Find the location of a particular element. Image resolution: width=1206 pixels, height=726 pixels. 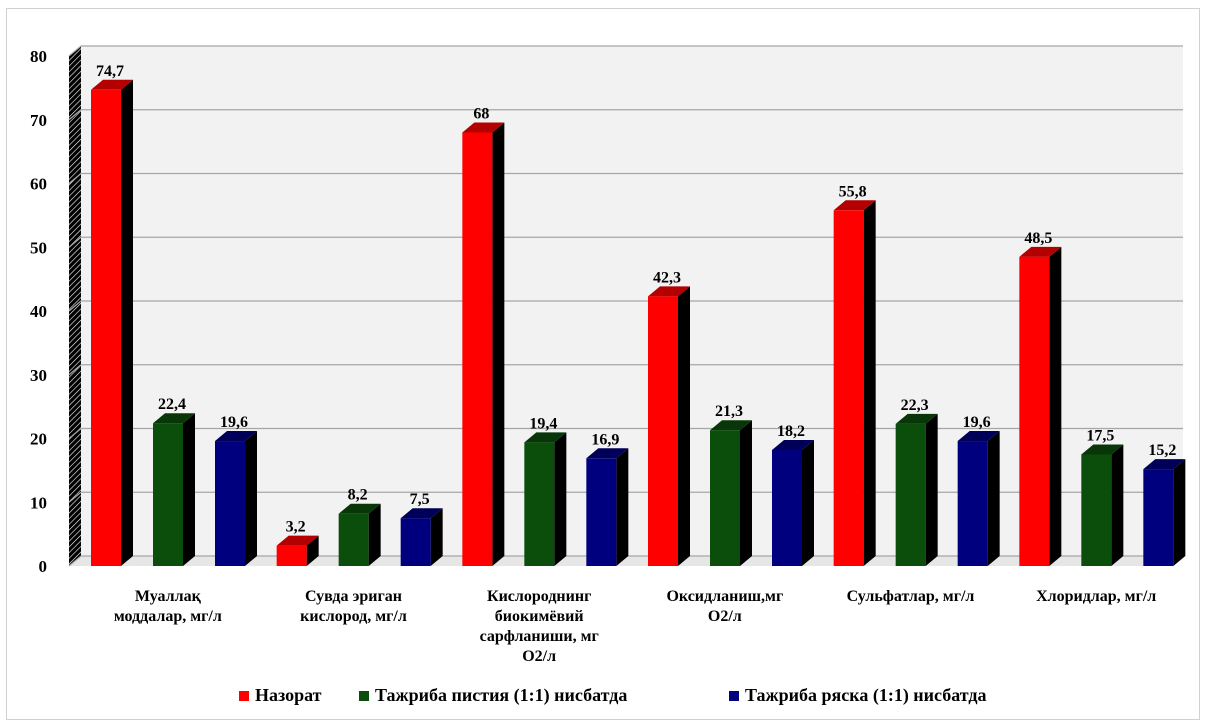

legend-item: Тажриба пистия (1:1) нисбатда is located at coordinates (493, 695).